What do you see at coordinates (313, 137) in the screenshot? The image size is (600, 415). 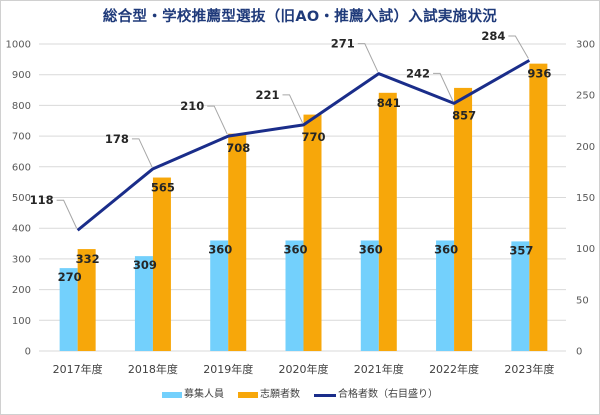 I see `data-label-applicants: 770` at bounding box center [313, 137].